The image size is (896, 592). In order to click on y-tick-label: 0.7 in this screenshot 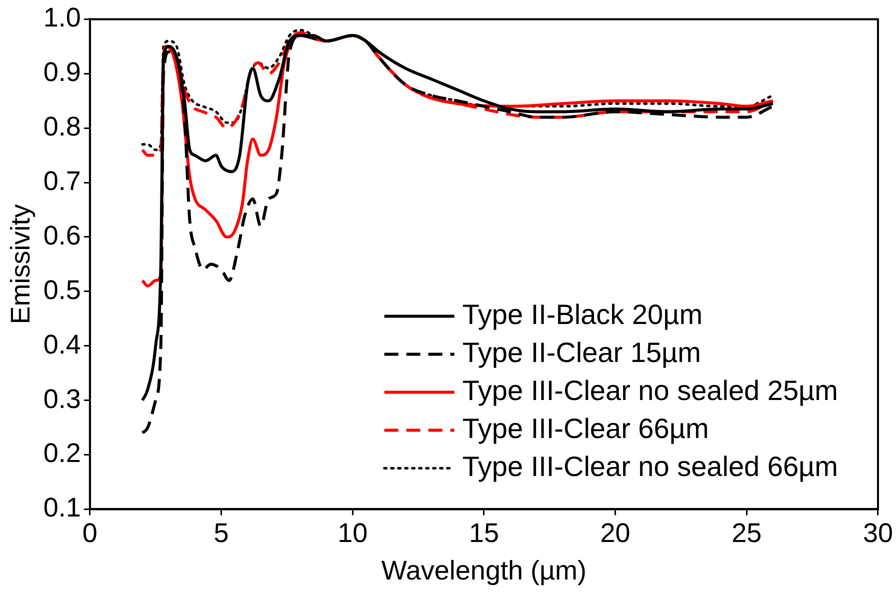, I will do `click(62, 181)`.